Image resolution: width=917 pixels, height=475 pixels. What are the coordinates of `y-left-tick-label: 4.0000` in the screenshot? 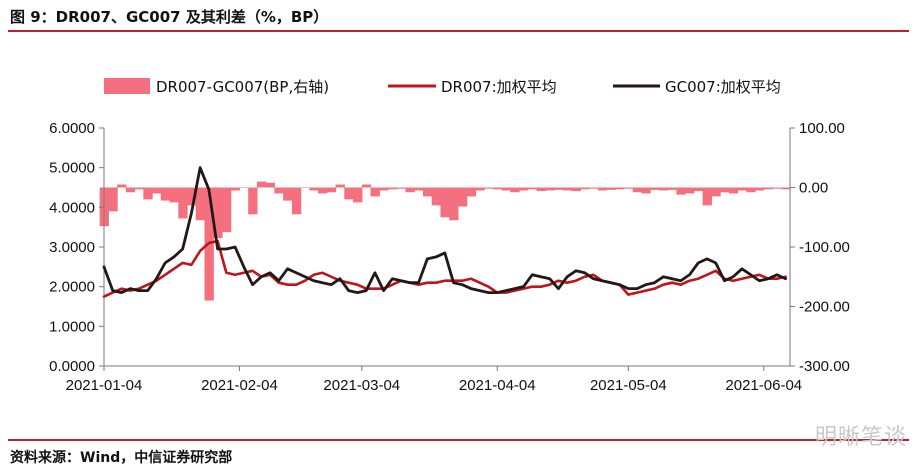 It's located at (72, 207).